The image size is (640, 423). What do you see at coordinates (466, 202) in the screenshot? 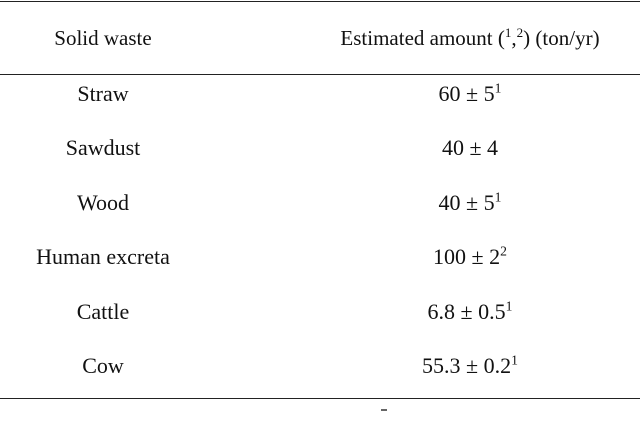
I see `amount-value: 40 ± 5` at bounding box center [466, 202].